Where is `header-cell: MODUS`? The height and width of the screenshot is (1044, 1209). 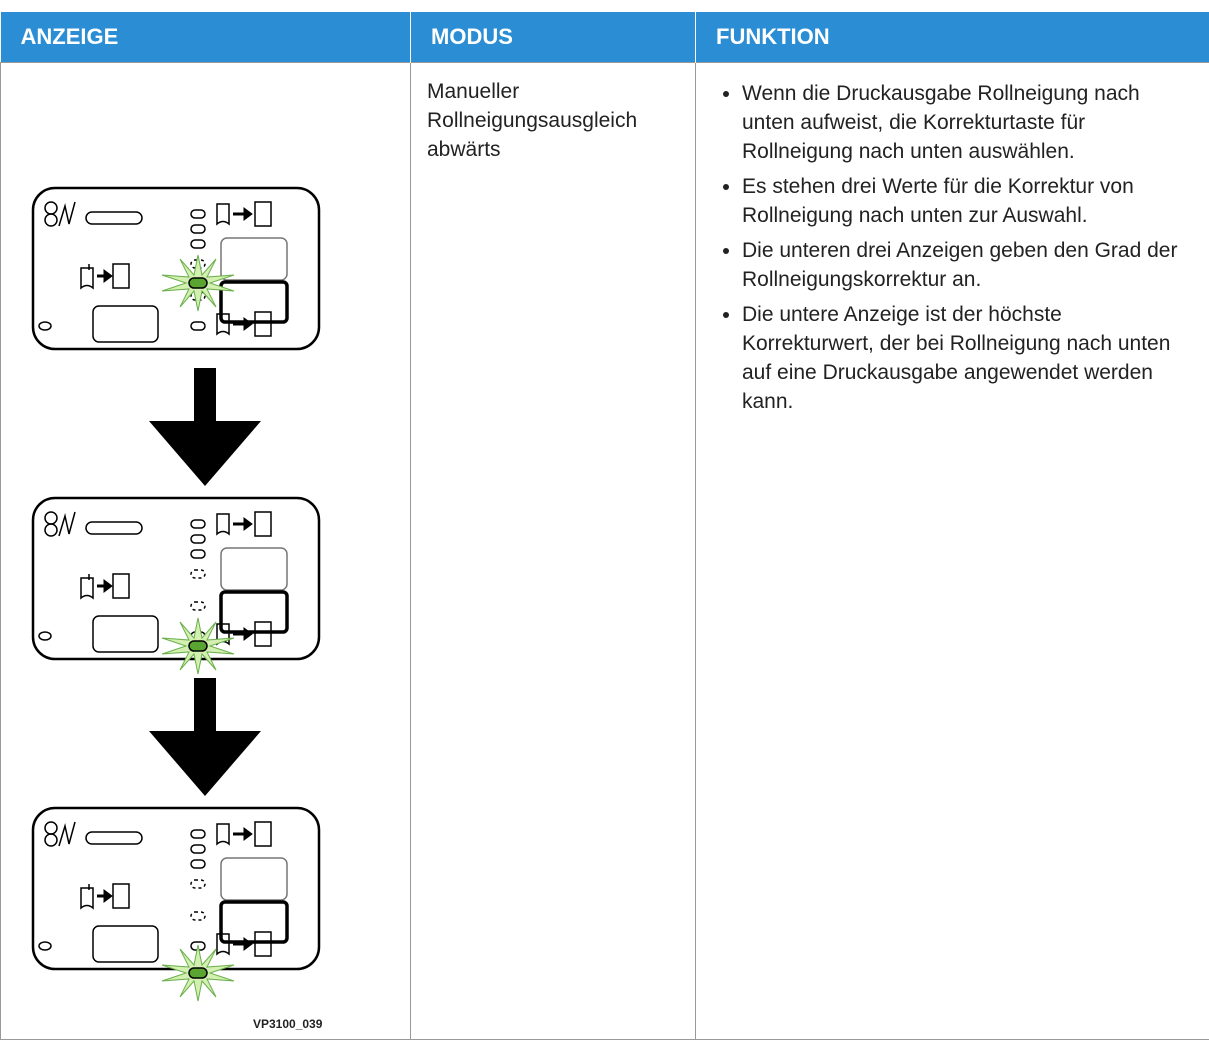 header-cell: MODUS is located at coordinates (553, 37).